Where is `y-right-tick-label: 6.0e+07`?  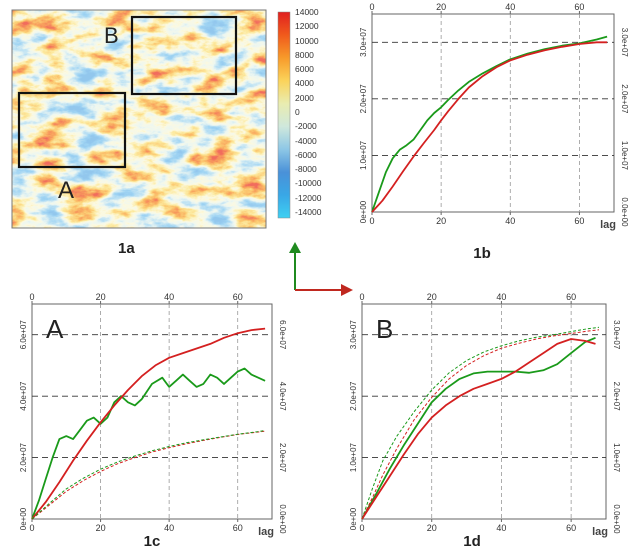
y-right-tick-label: 6.0e+07 is located at coordinates (282, 335).